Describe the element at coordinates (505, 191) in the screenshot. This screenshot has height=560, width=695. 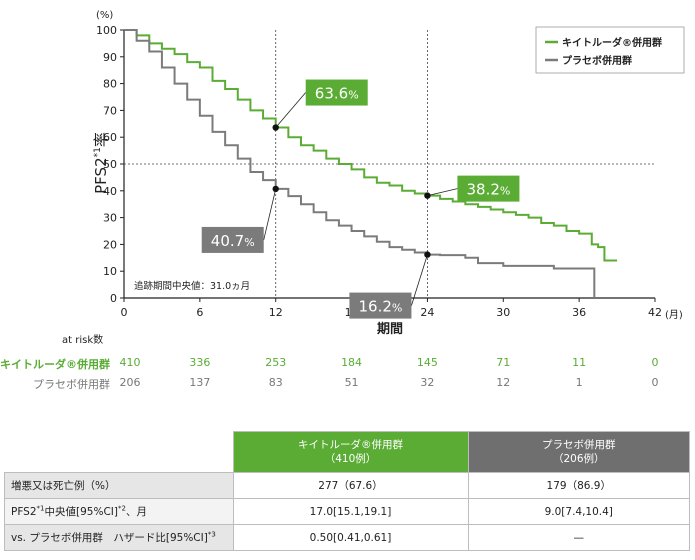
I see `annotation-38-2-pct: %` at that location.